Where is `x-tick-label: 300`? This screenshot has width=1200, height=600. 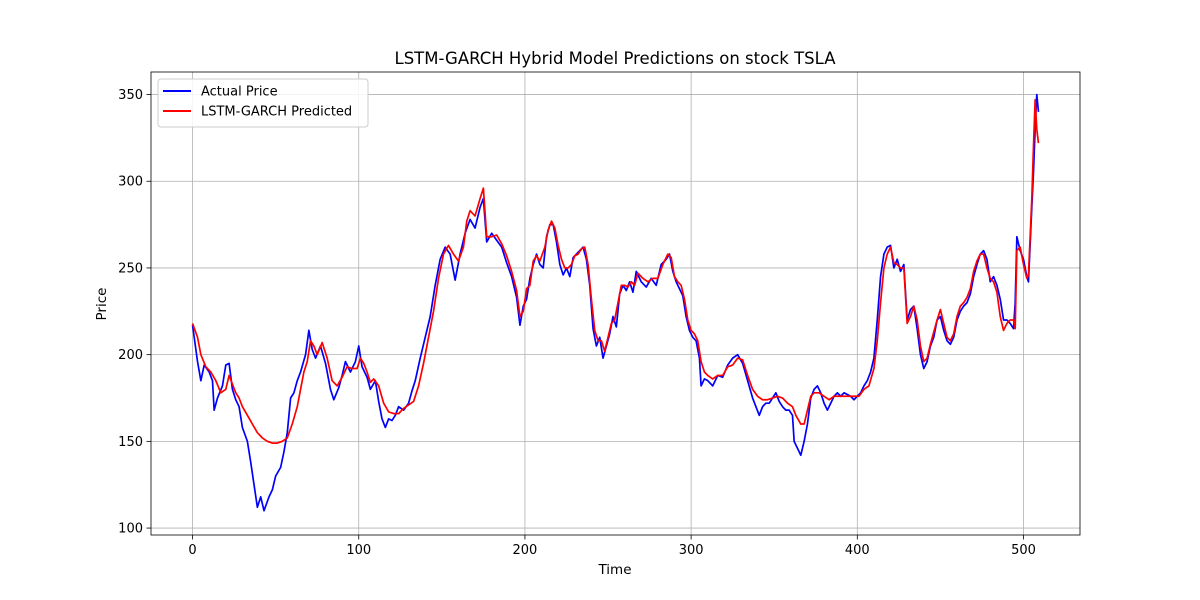
x-tick-label: 300 is located at coordinates (691, 550).